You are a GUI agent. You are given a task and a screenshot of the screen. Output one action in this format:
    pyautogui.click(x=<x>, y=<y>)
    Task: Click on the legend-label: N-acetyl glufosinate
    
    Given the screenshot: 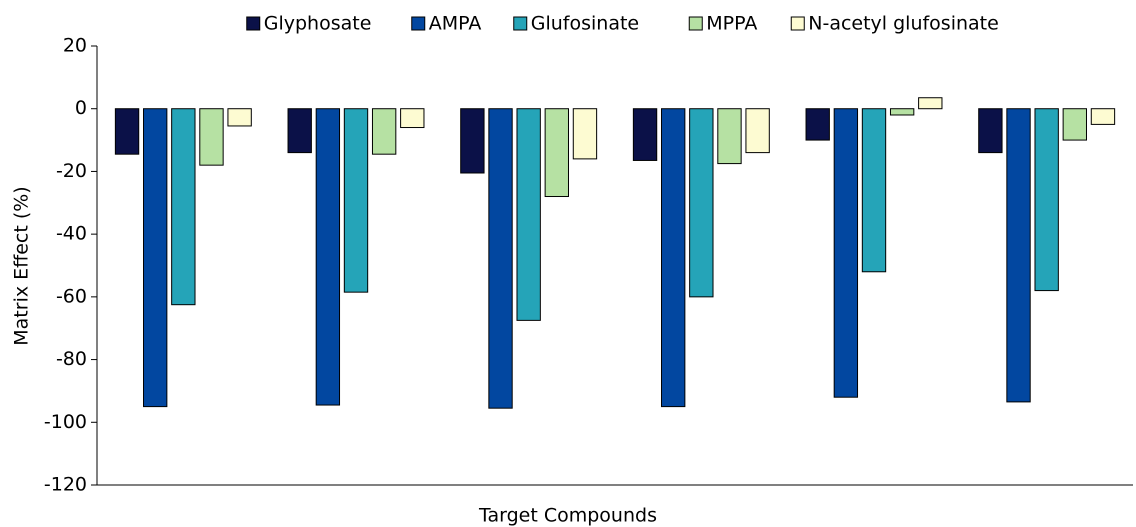 What is the action you would take?
    pyautogui.click(x=903, y=24)
    